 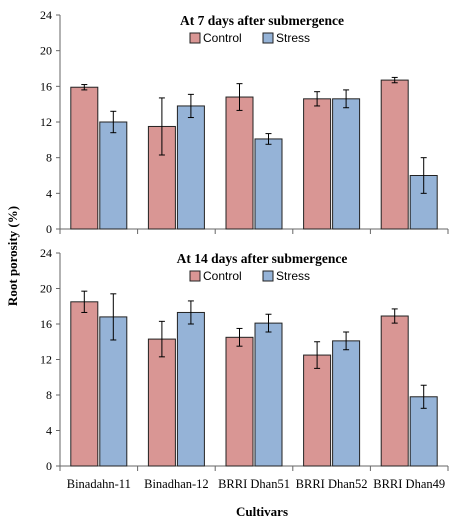 What do you see at coordinates (12, 256) in the screenshot?
I see `y-axis-label: Root porosity (%)` at bounding box center [12, 256].